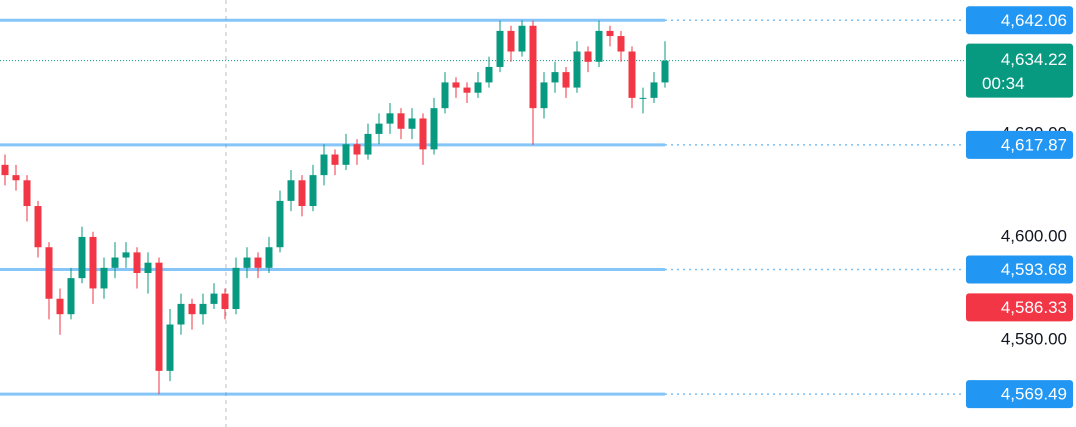  I want to click on countdown: 00:34, so click(1003, 83).